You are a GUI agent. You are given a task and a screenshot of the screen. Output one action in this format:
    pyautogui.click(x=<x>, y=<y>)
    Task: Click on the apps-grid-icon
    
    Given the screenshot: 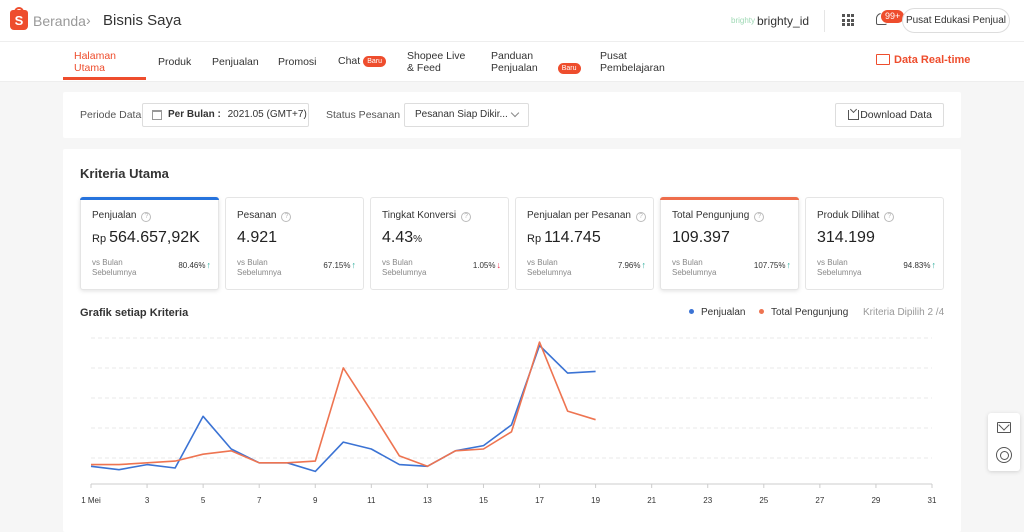 What is the action you would take?
    pyautogui.click(x=848, y=20)
    